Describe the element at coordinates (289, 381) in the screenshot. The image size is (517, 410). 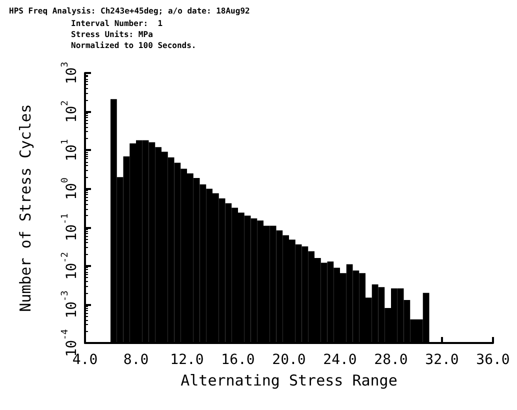
I see `x-axis-title: Alternating Stress Range` at that location.